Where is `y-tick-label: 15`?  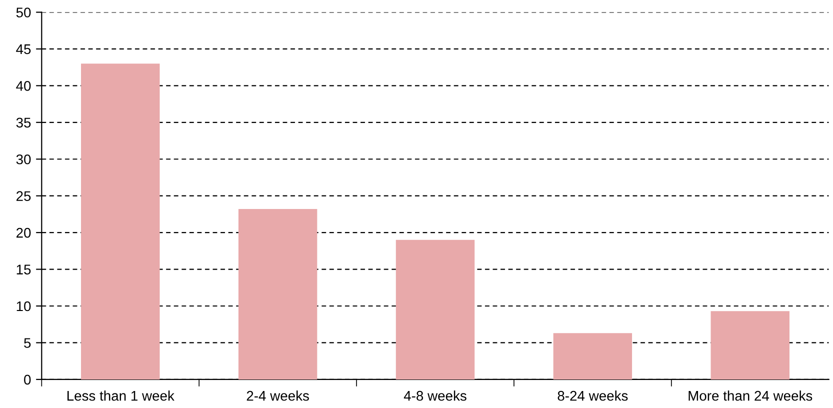
y-tick-label: 15 is located at coordinates (23, 269).